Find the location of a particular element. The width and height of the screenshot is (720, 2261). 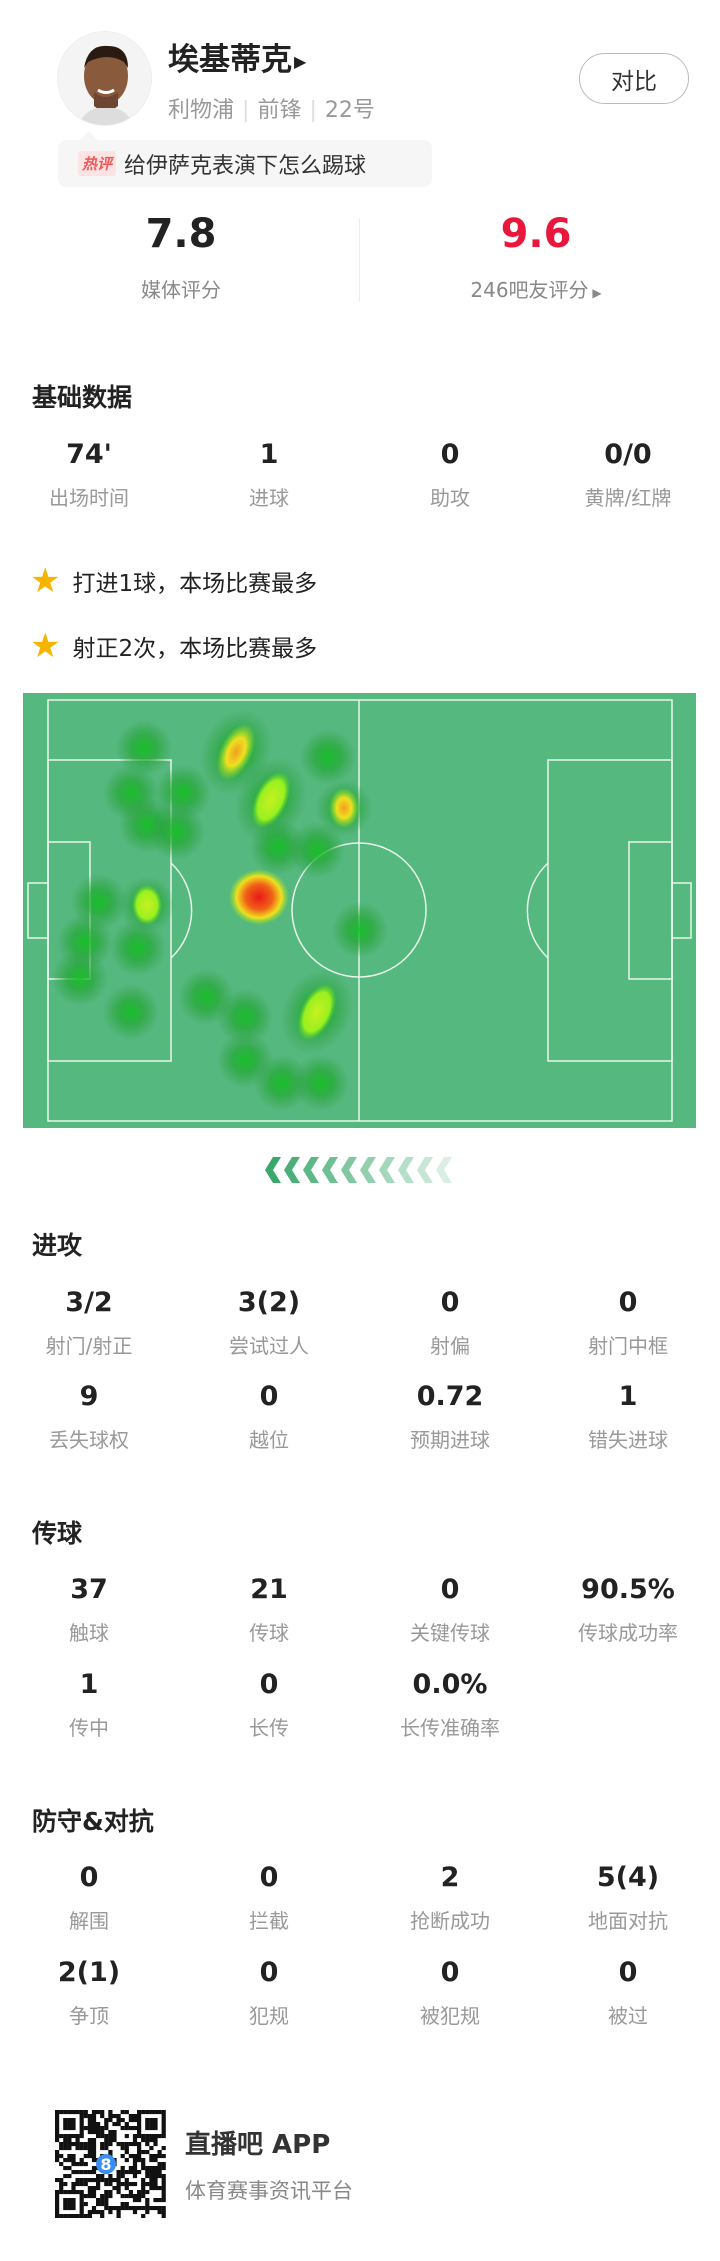

stat-defense: 2 抢断成功 is located at coordinates (450, 1897).